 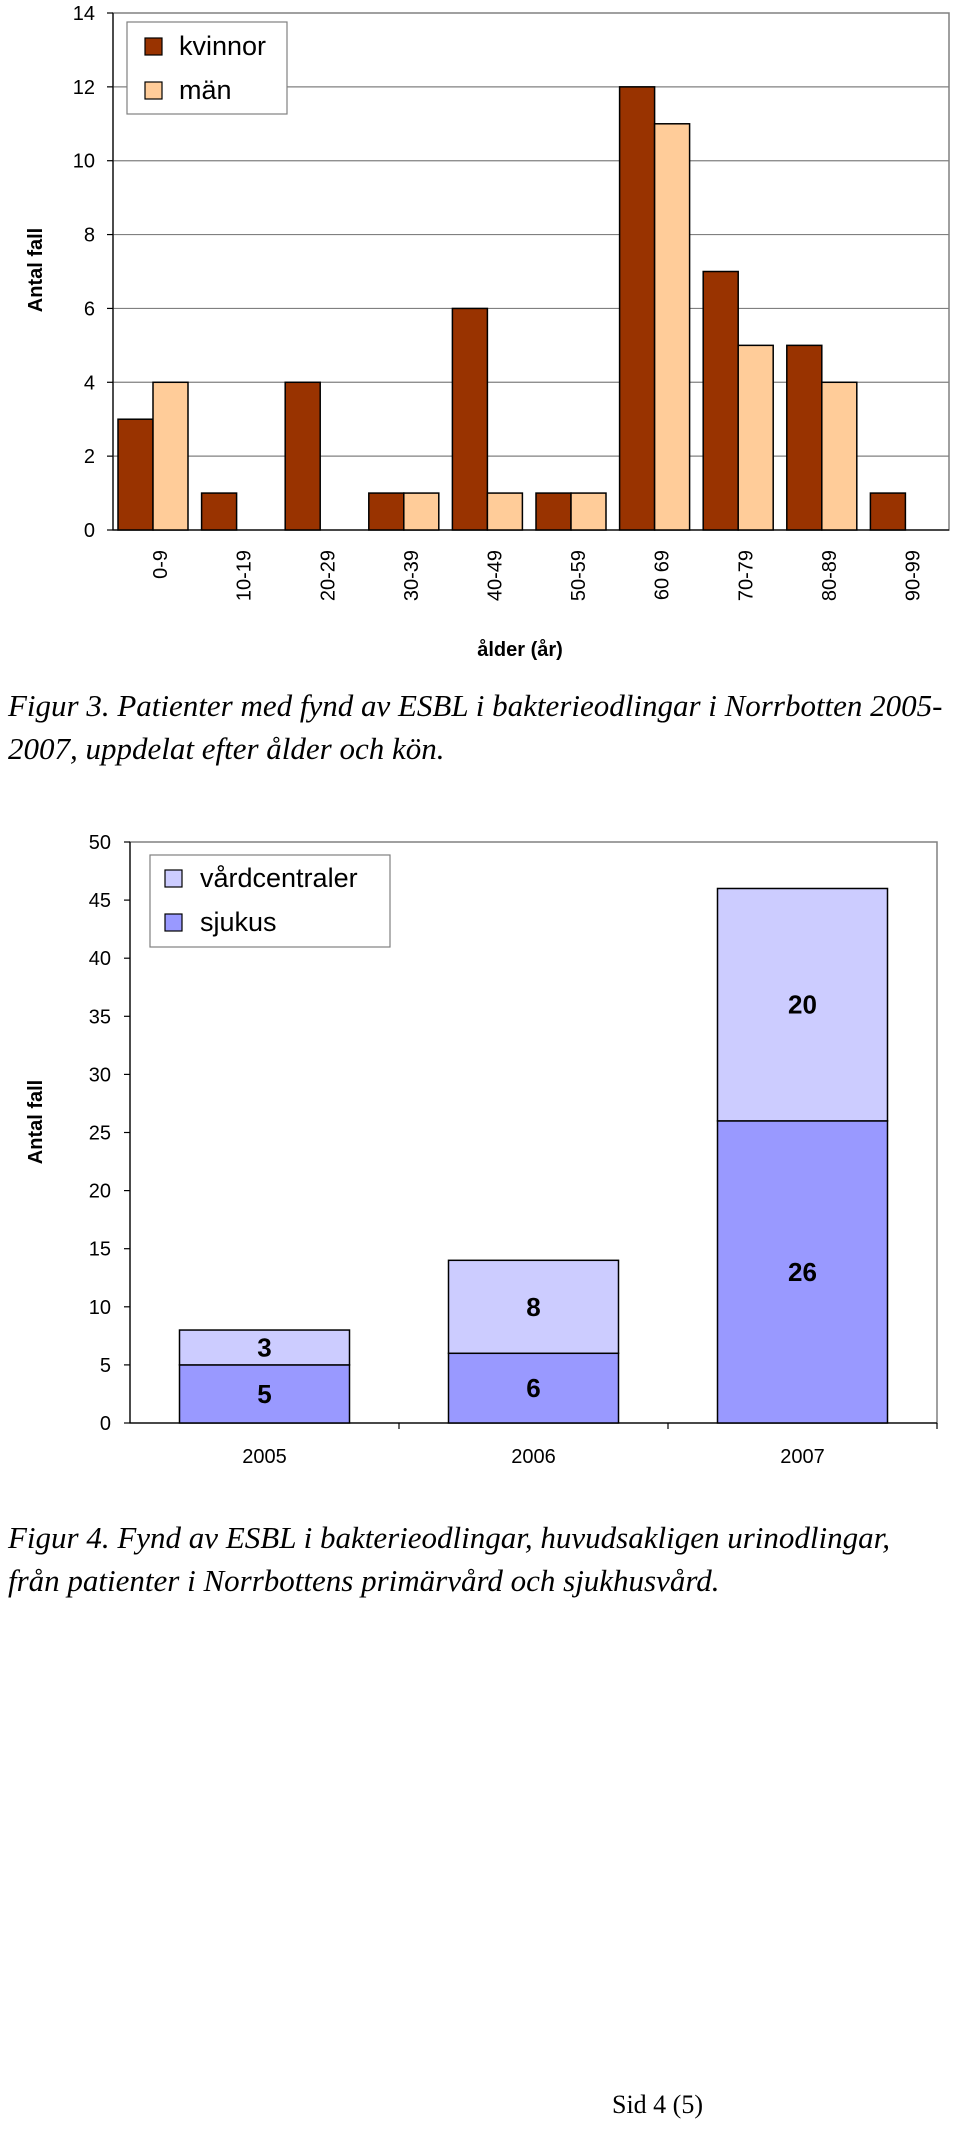 I want to click on y-tick-label: 5, so click(x=105, y=1366).